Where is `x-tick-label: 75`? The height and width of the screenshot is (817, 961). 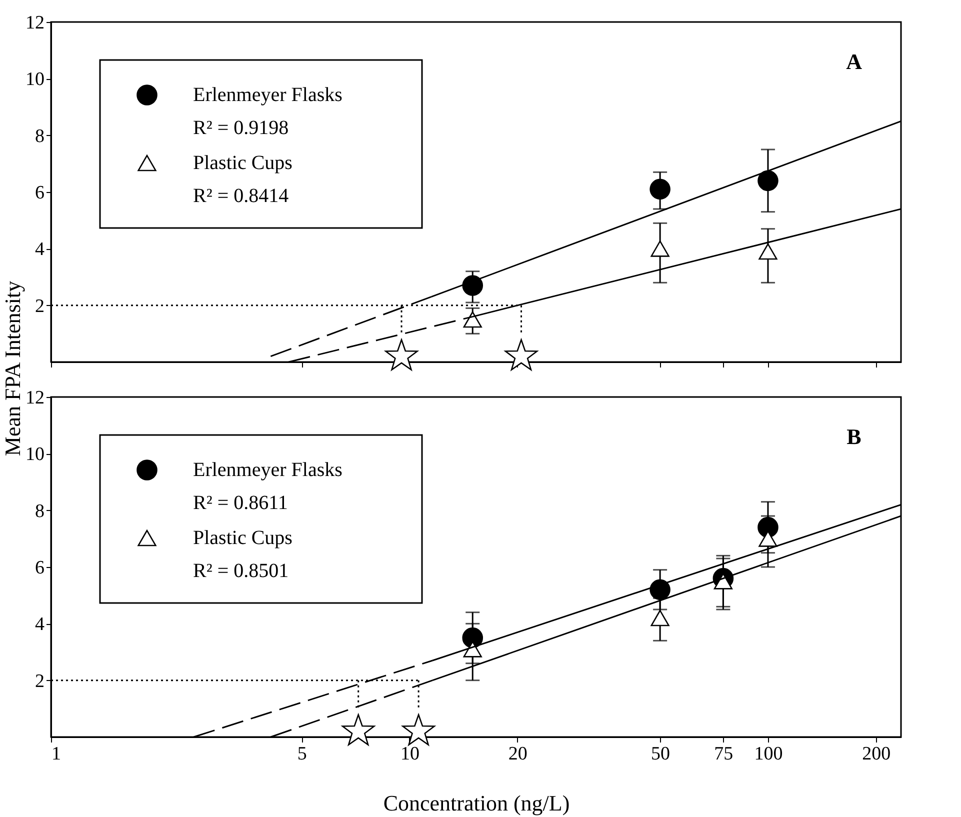 x-tick-label: 75 is located at coordinates (724, 754).